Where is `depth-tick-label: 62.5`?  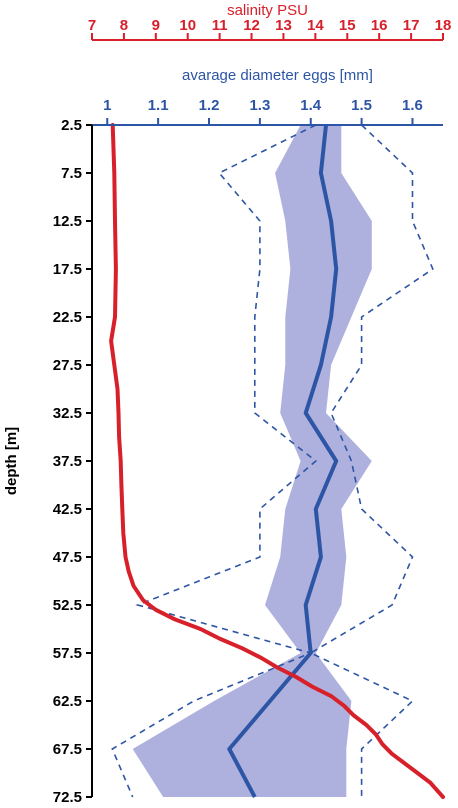 depth-tick-label: 62.5 is located at coordinates (67, 701).